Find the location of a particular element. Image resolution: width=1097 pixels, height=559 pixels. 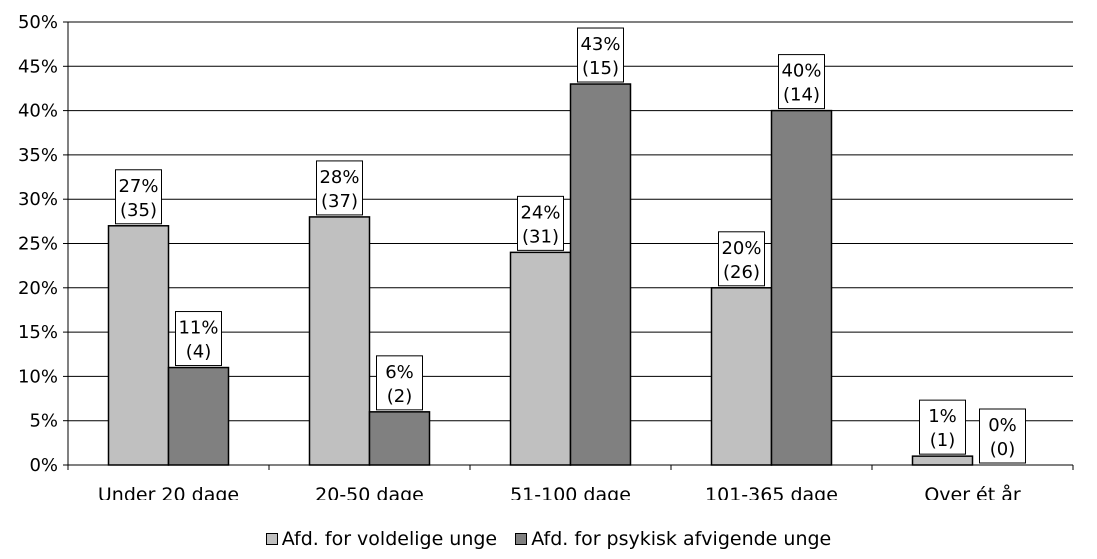

data-label-percent: 1% is located at coordinates (942, 416).